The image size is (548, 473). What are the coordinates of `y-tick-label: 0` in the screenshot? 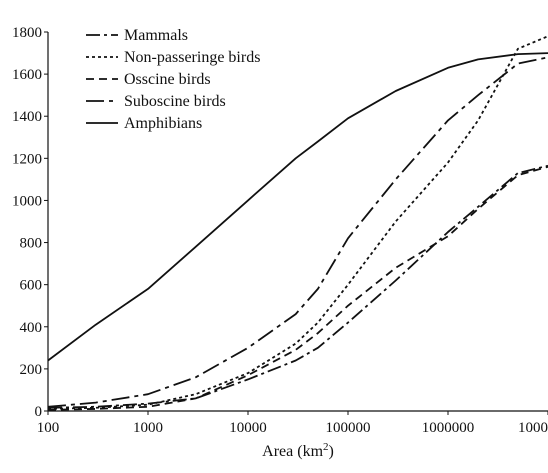 It's located at (39, 412).